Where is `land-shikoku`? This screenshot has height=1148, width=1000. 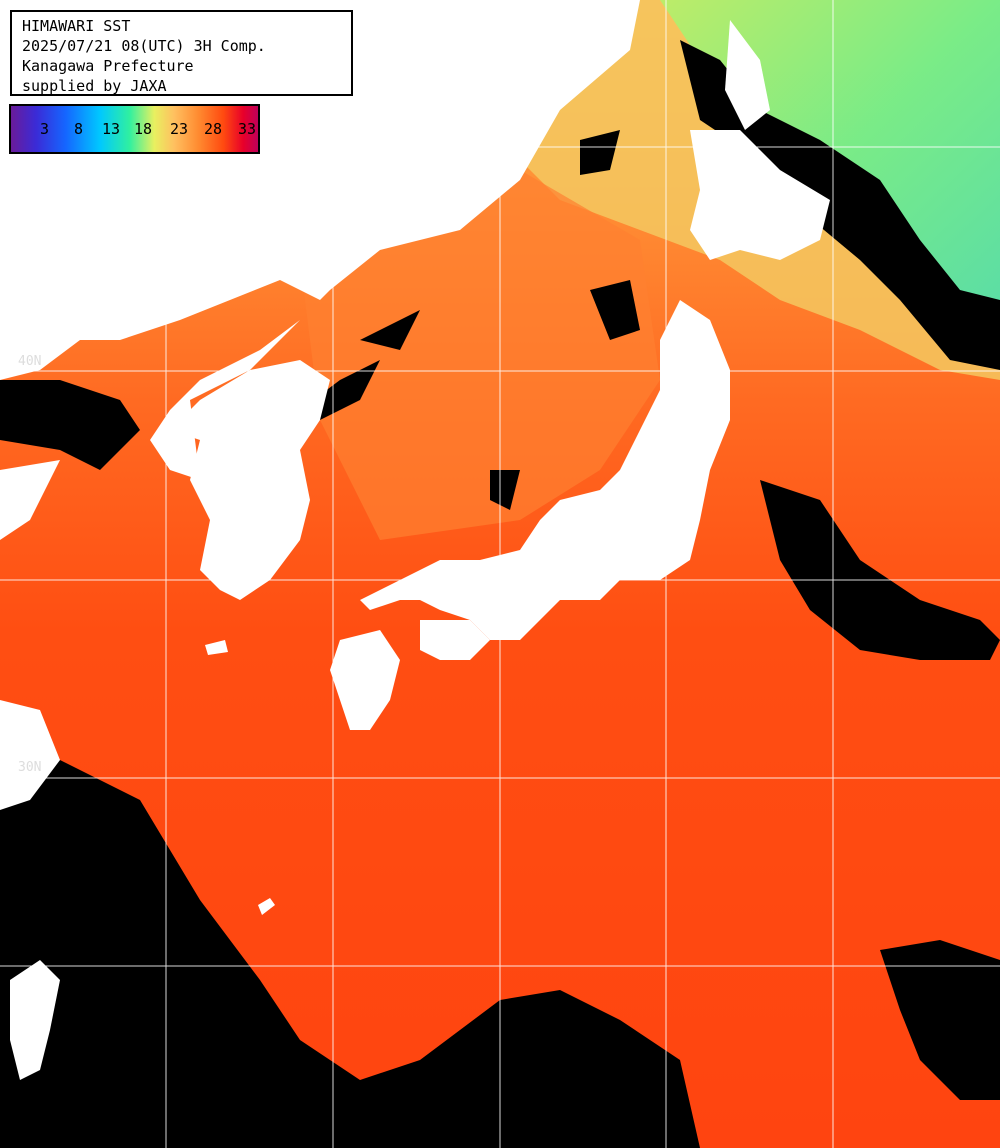 land-shikoku is located at coordinates (455, 640).